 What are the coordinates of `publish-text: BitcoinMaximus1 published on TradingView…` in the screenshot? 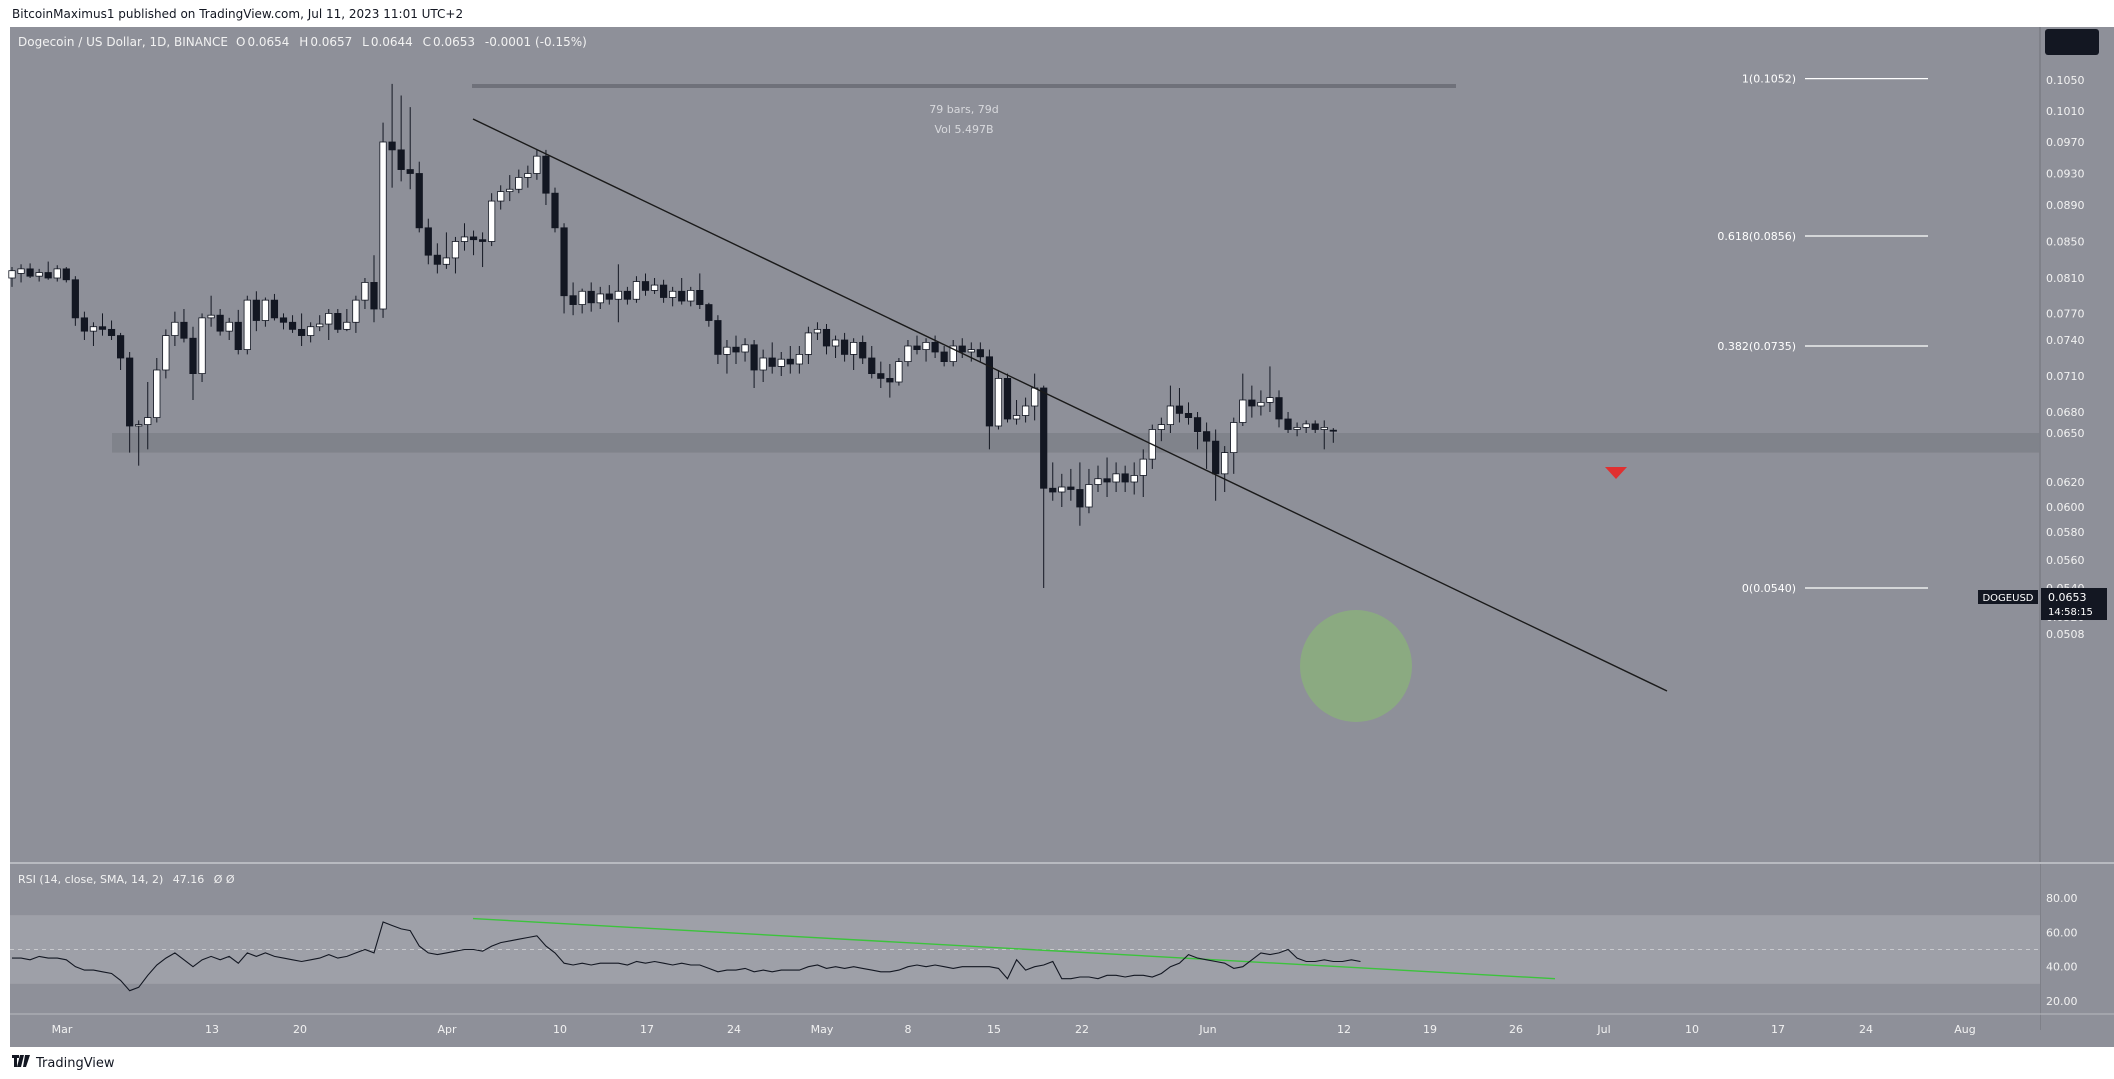 It's located at (238, 13).